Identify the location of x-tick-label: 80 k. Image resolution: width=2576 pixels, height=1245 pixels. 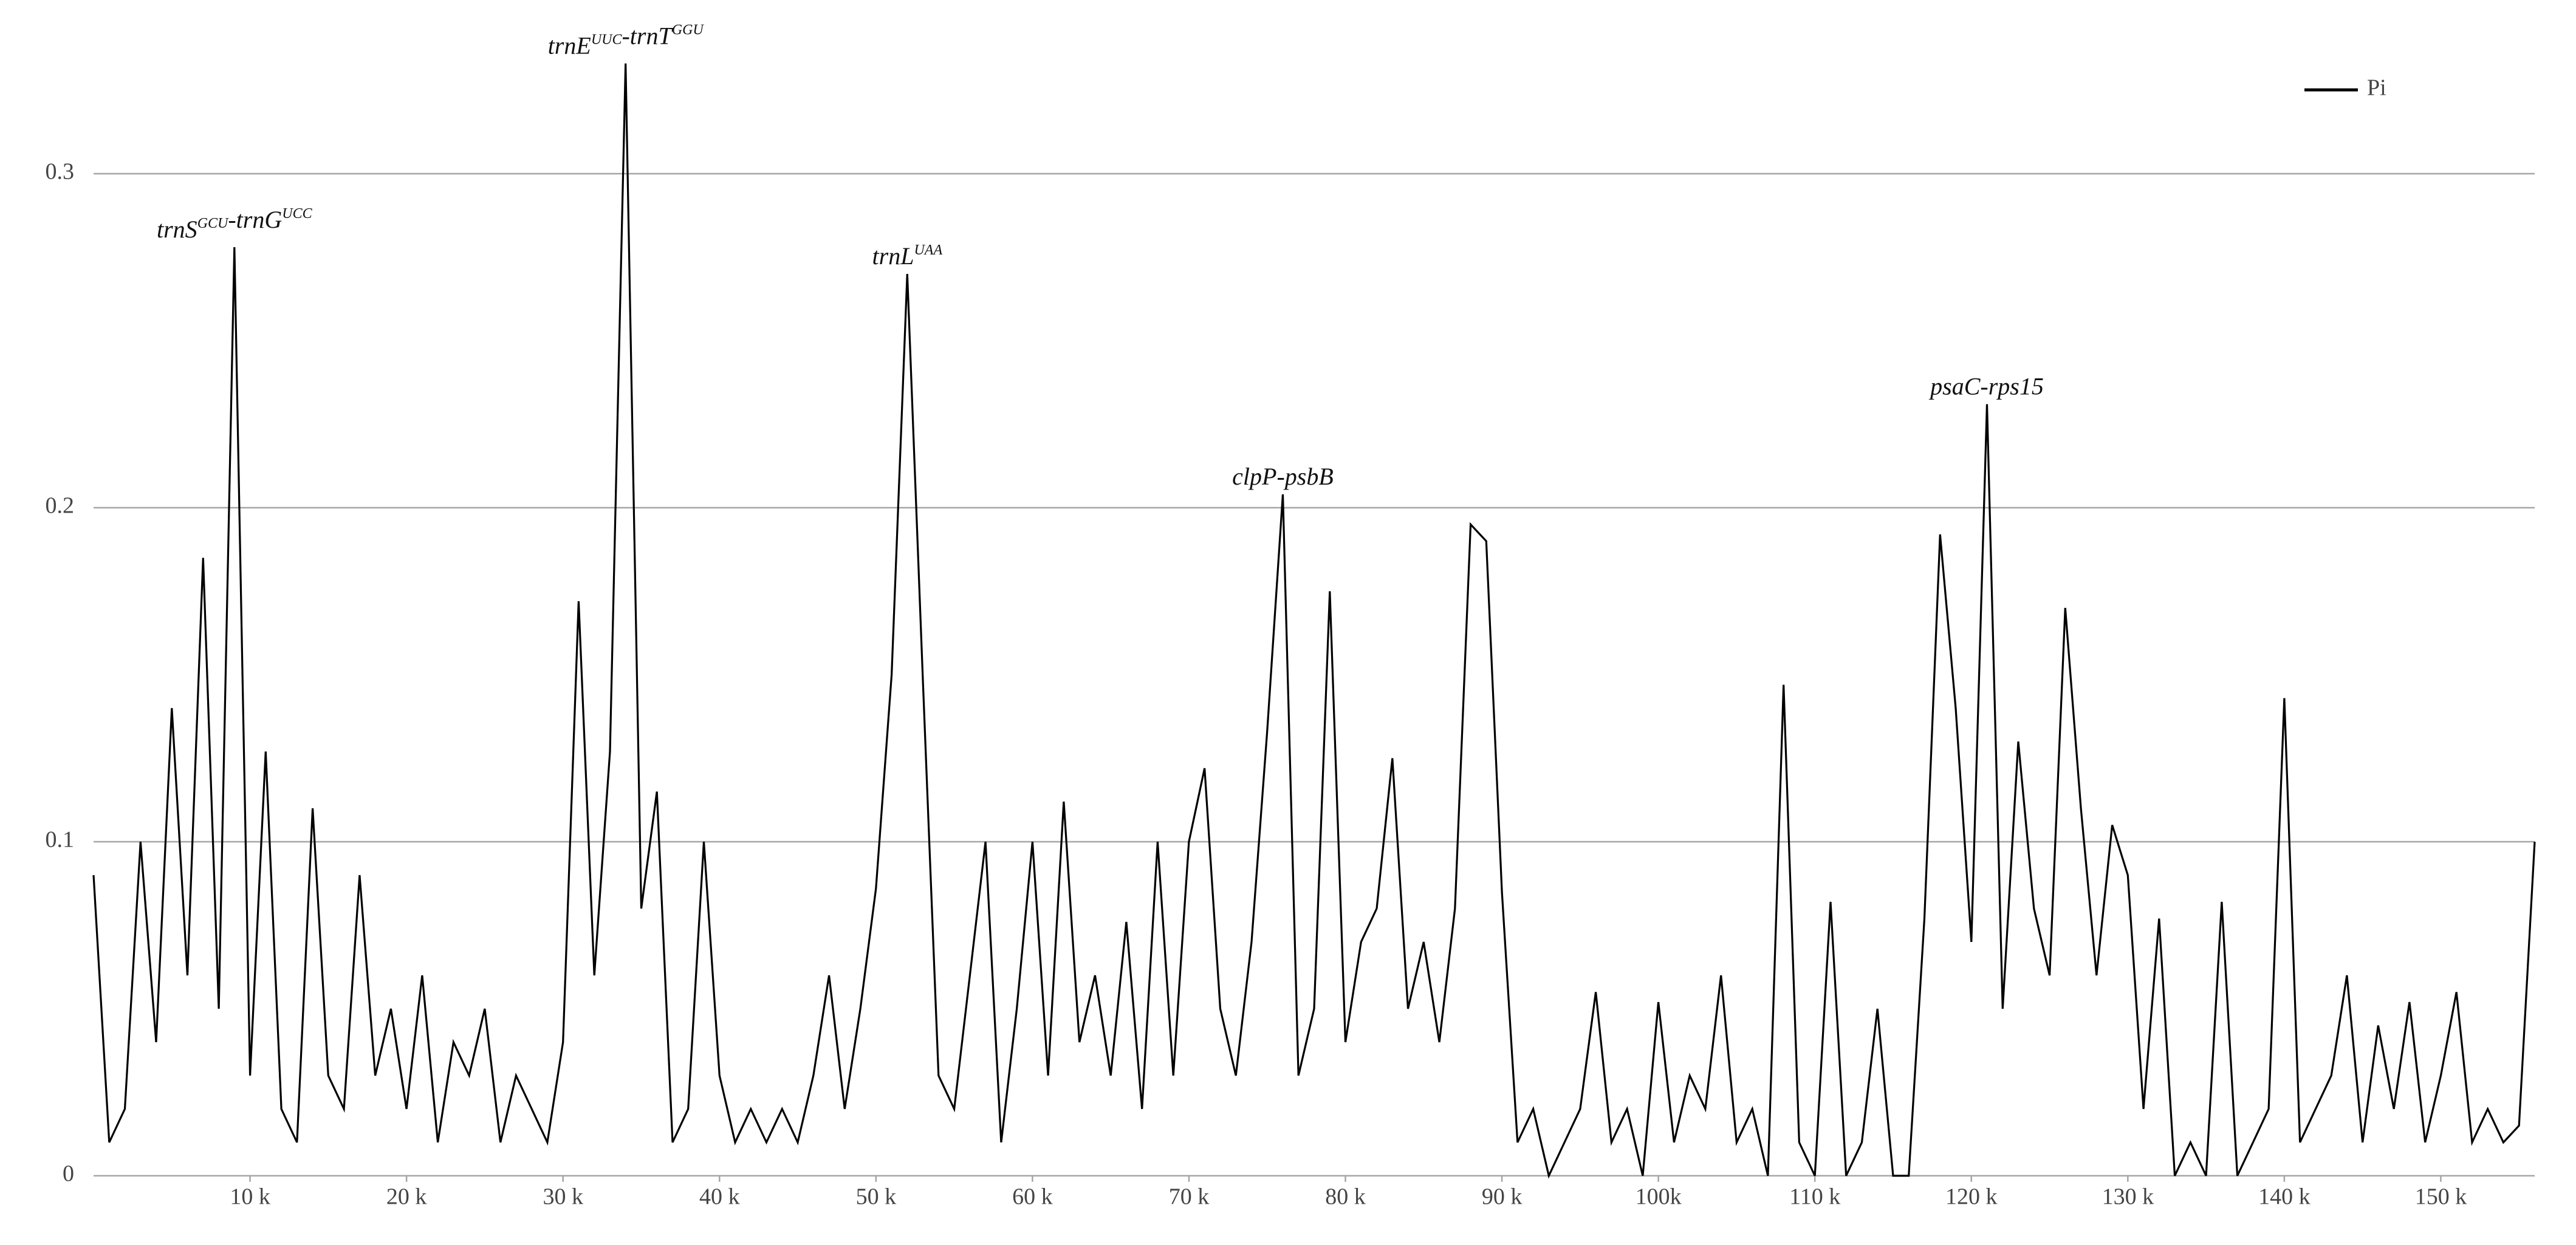
(1345, 1197).